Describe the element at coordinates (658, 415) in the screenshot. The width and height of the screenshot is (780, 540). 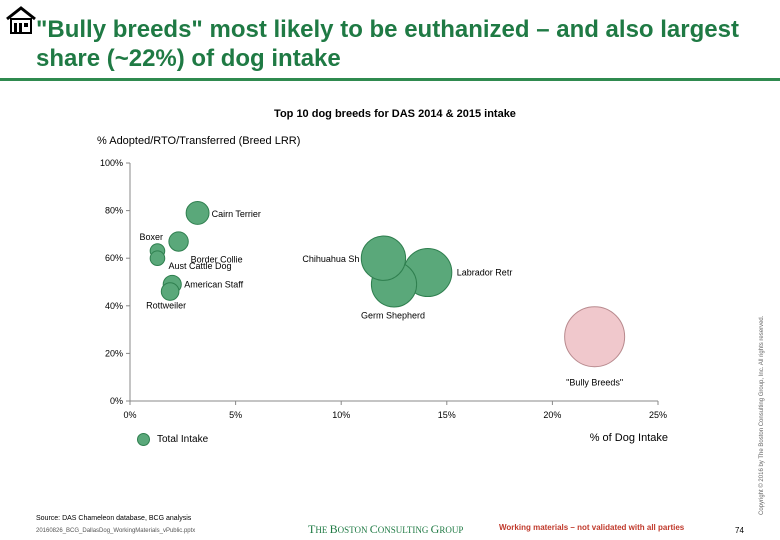
I see `x-tick-label: 25%` at that location.